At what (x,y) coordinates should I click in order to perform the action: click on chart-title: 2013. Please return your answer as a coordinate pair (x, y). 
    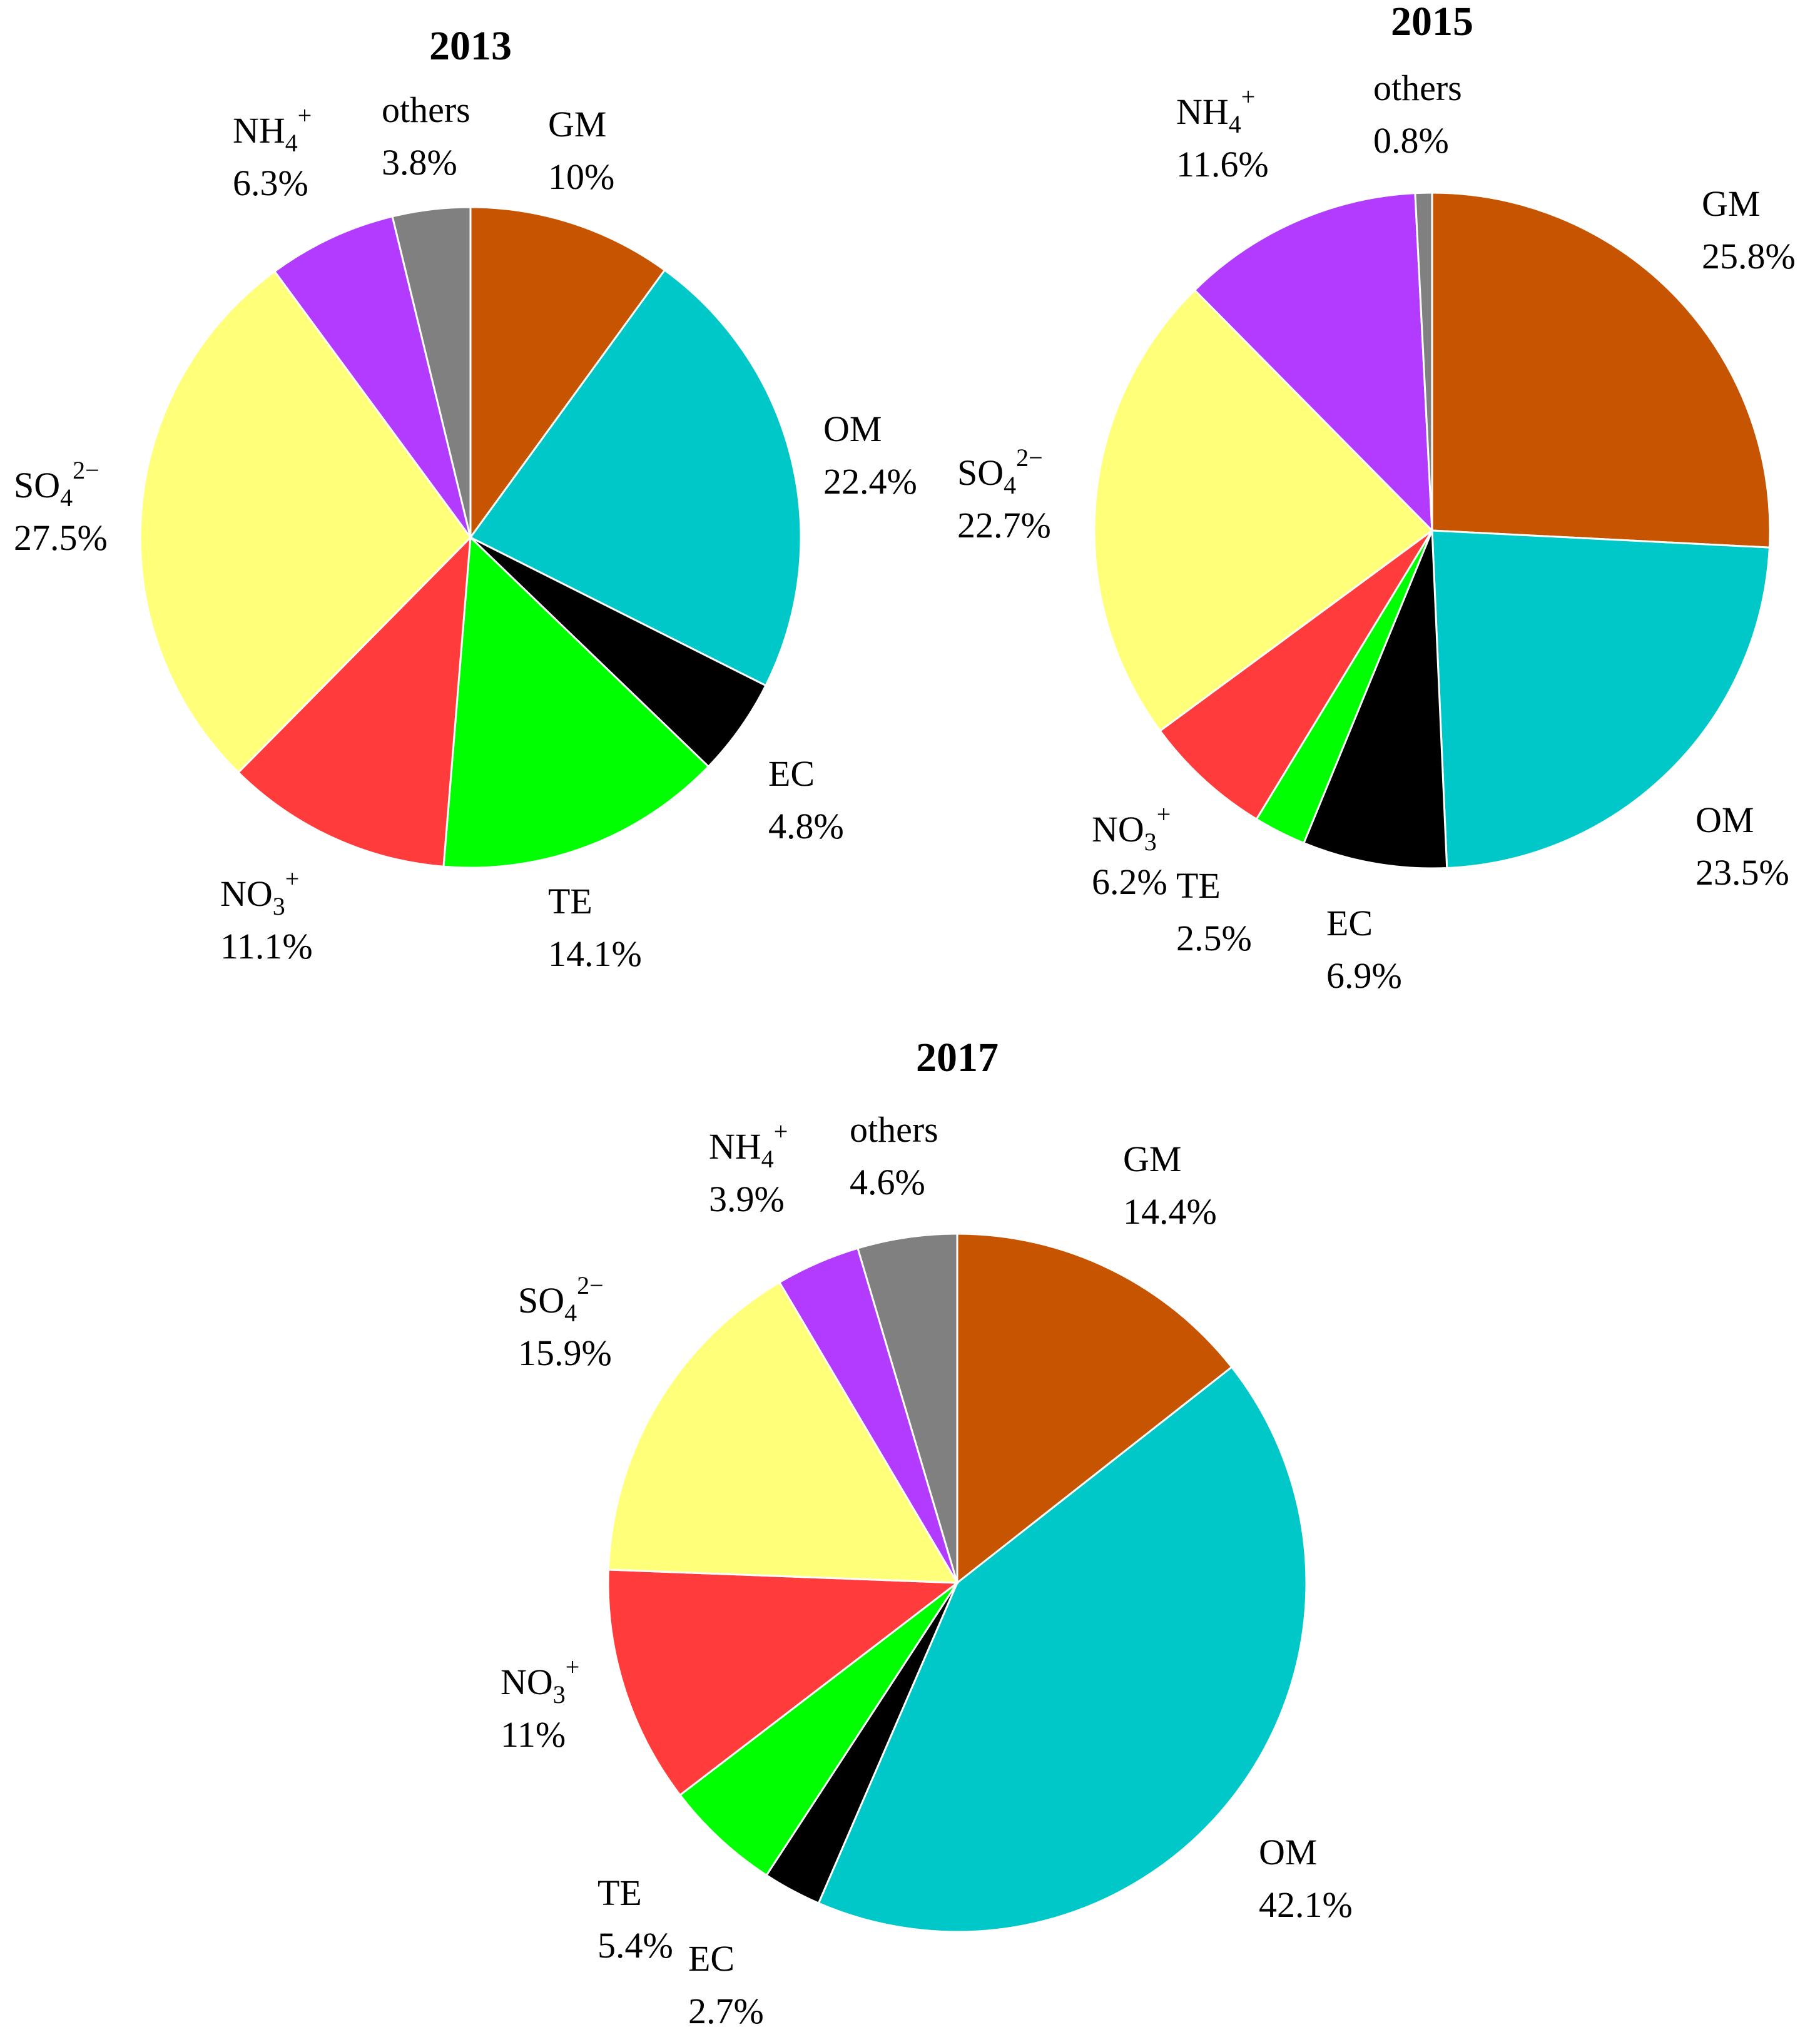
    Looking at the image, I should click on (471, 46).